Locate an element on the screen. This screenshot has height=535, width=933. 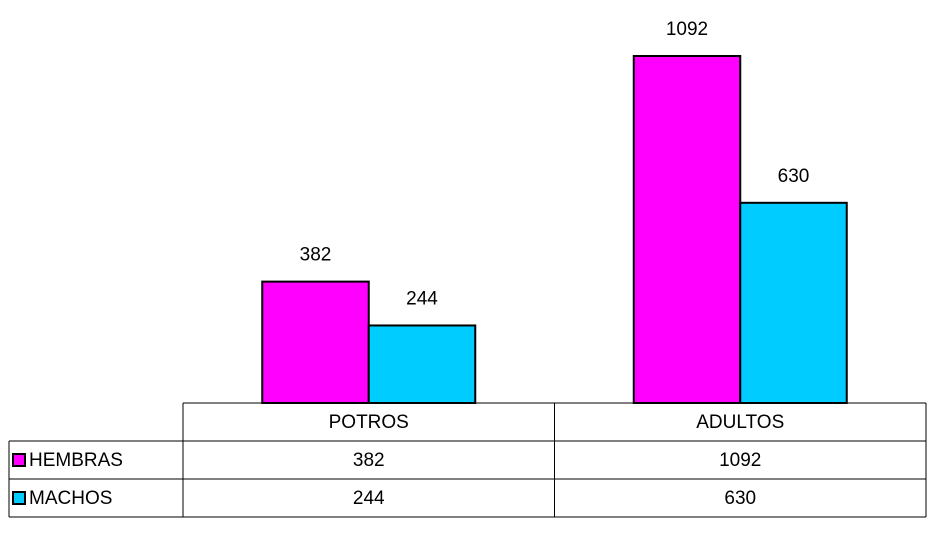
table-cell: 1092 is located at coordinates (740, 460).